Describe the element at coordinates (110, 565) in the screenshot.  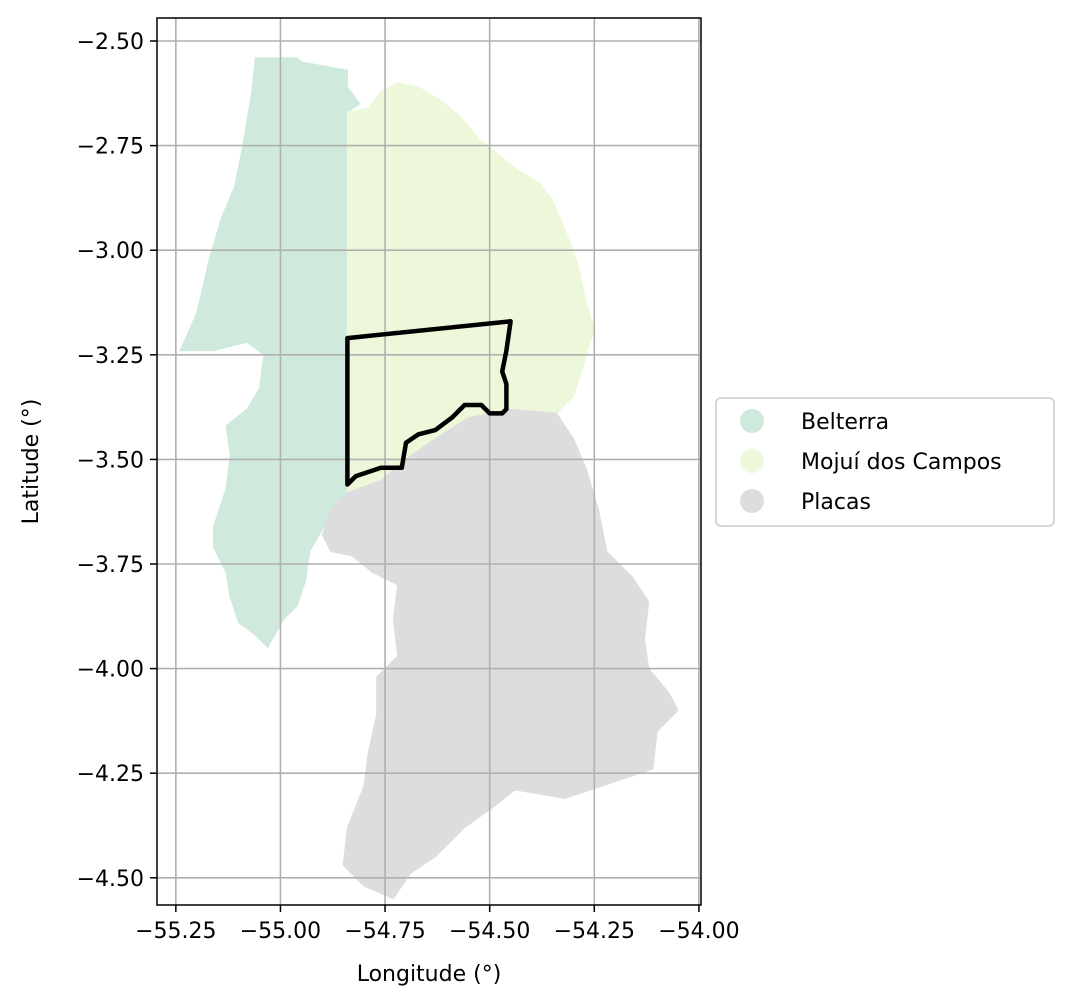
I see `y-tick-label: −3.75` at that location.